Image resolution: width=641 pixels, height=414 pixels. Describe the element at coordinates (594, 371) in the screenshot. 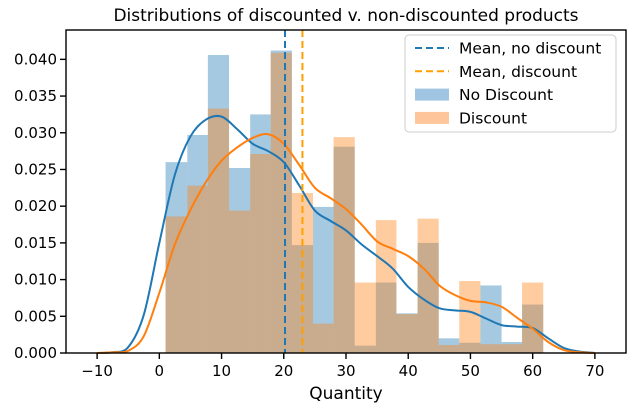

I see `x-tick-label: 70` at that location.